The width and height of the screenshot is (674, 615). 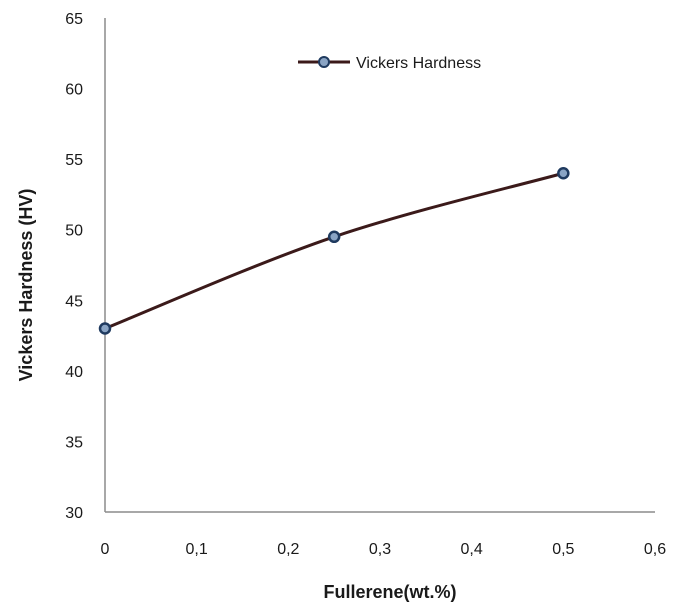 I want to click on x-axis-title: Fullerene(wt.%), so click(x=389, y=592).